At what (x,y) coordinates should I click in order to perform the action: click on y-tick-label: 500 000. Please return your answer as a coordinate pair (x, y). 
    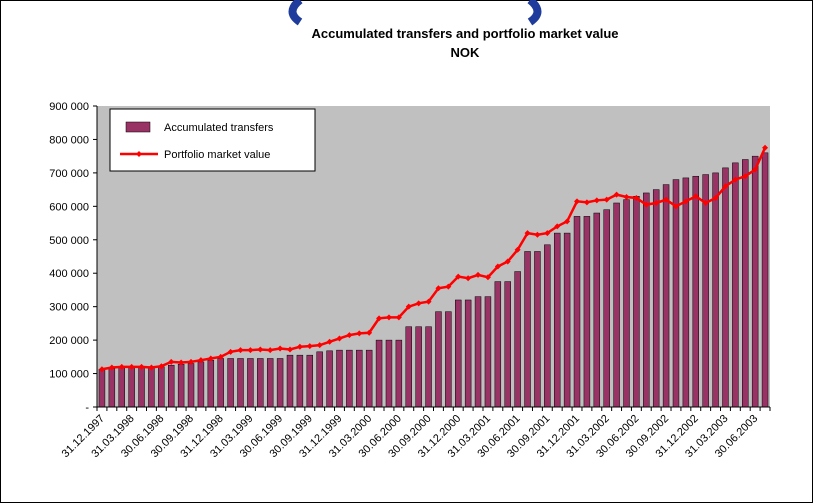
    Looking at the image, I should click on (69, 241).